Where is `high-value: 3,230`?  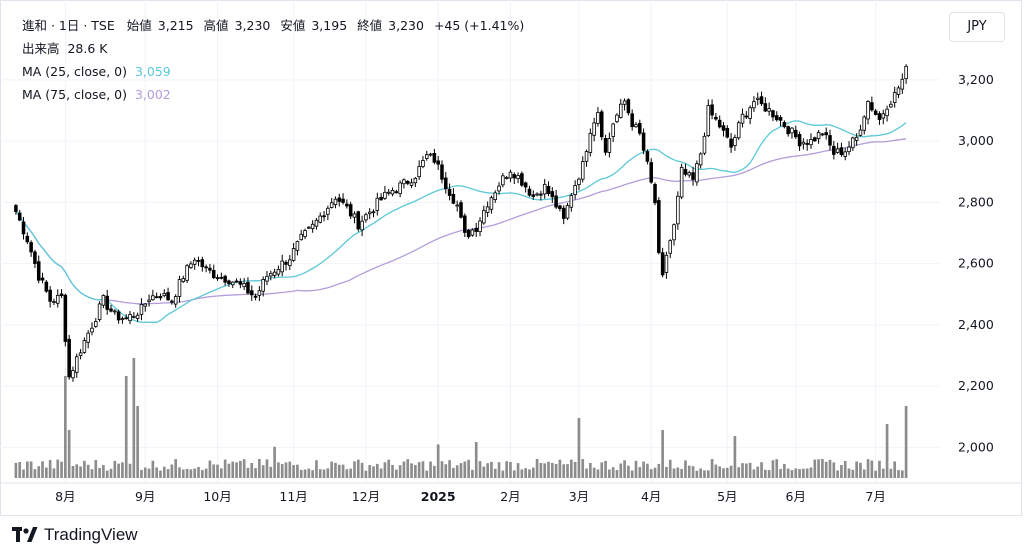
high-value: 3,230 is located at coordinates (252, 25).